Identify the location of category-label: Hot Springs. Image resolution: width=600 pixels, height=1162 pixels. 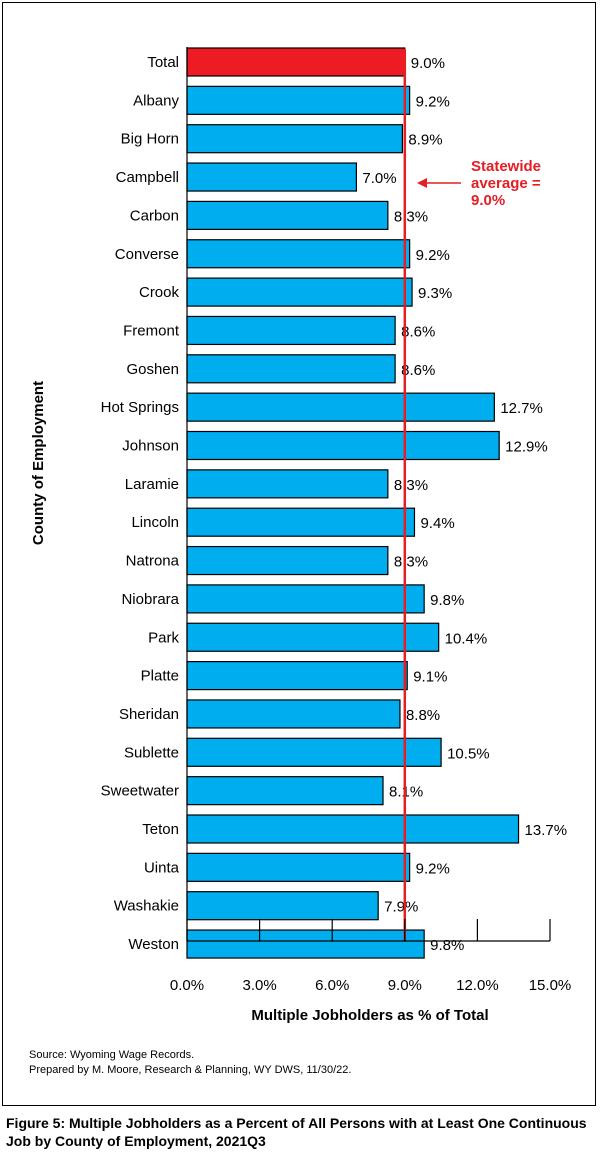
(140, 407).